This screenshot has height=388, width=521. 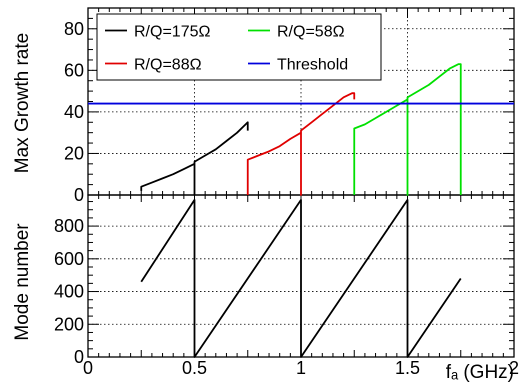 What do you see at coordinates (480, 372) in the screenshot?
I see `bottom-xlabel: fₐ (GHz)` at bounding box center [480, 372].